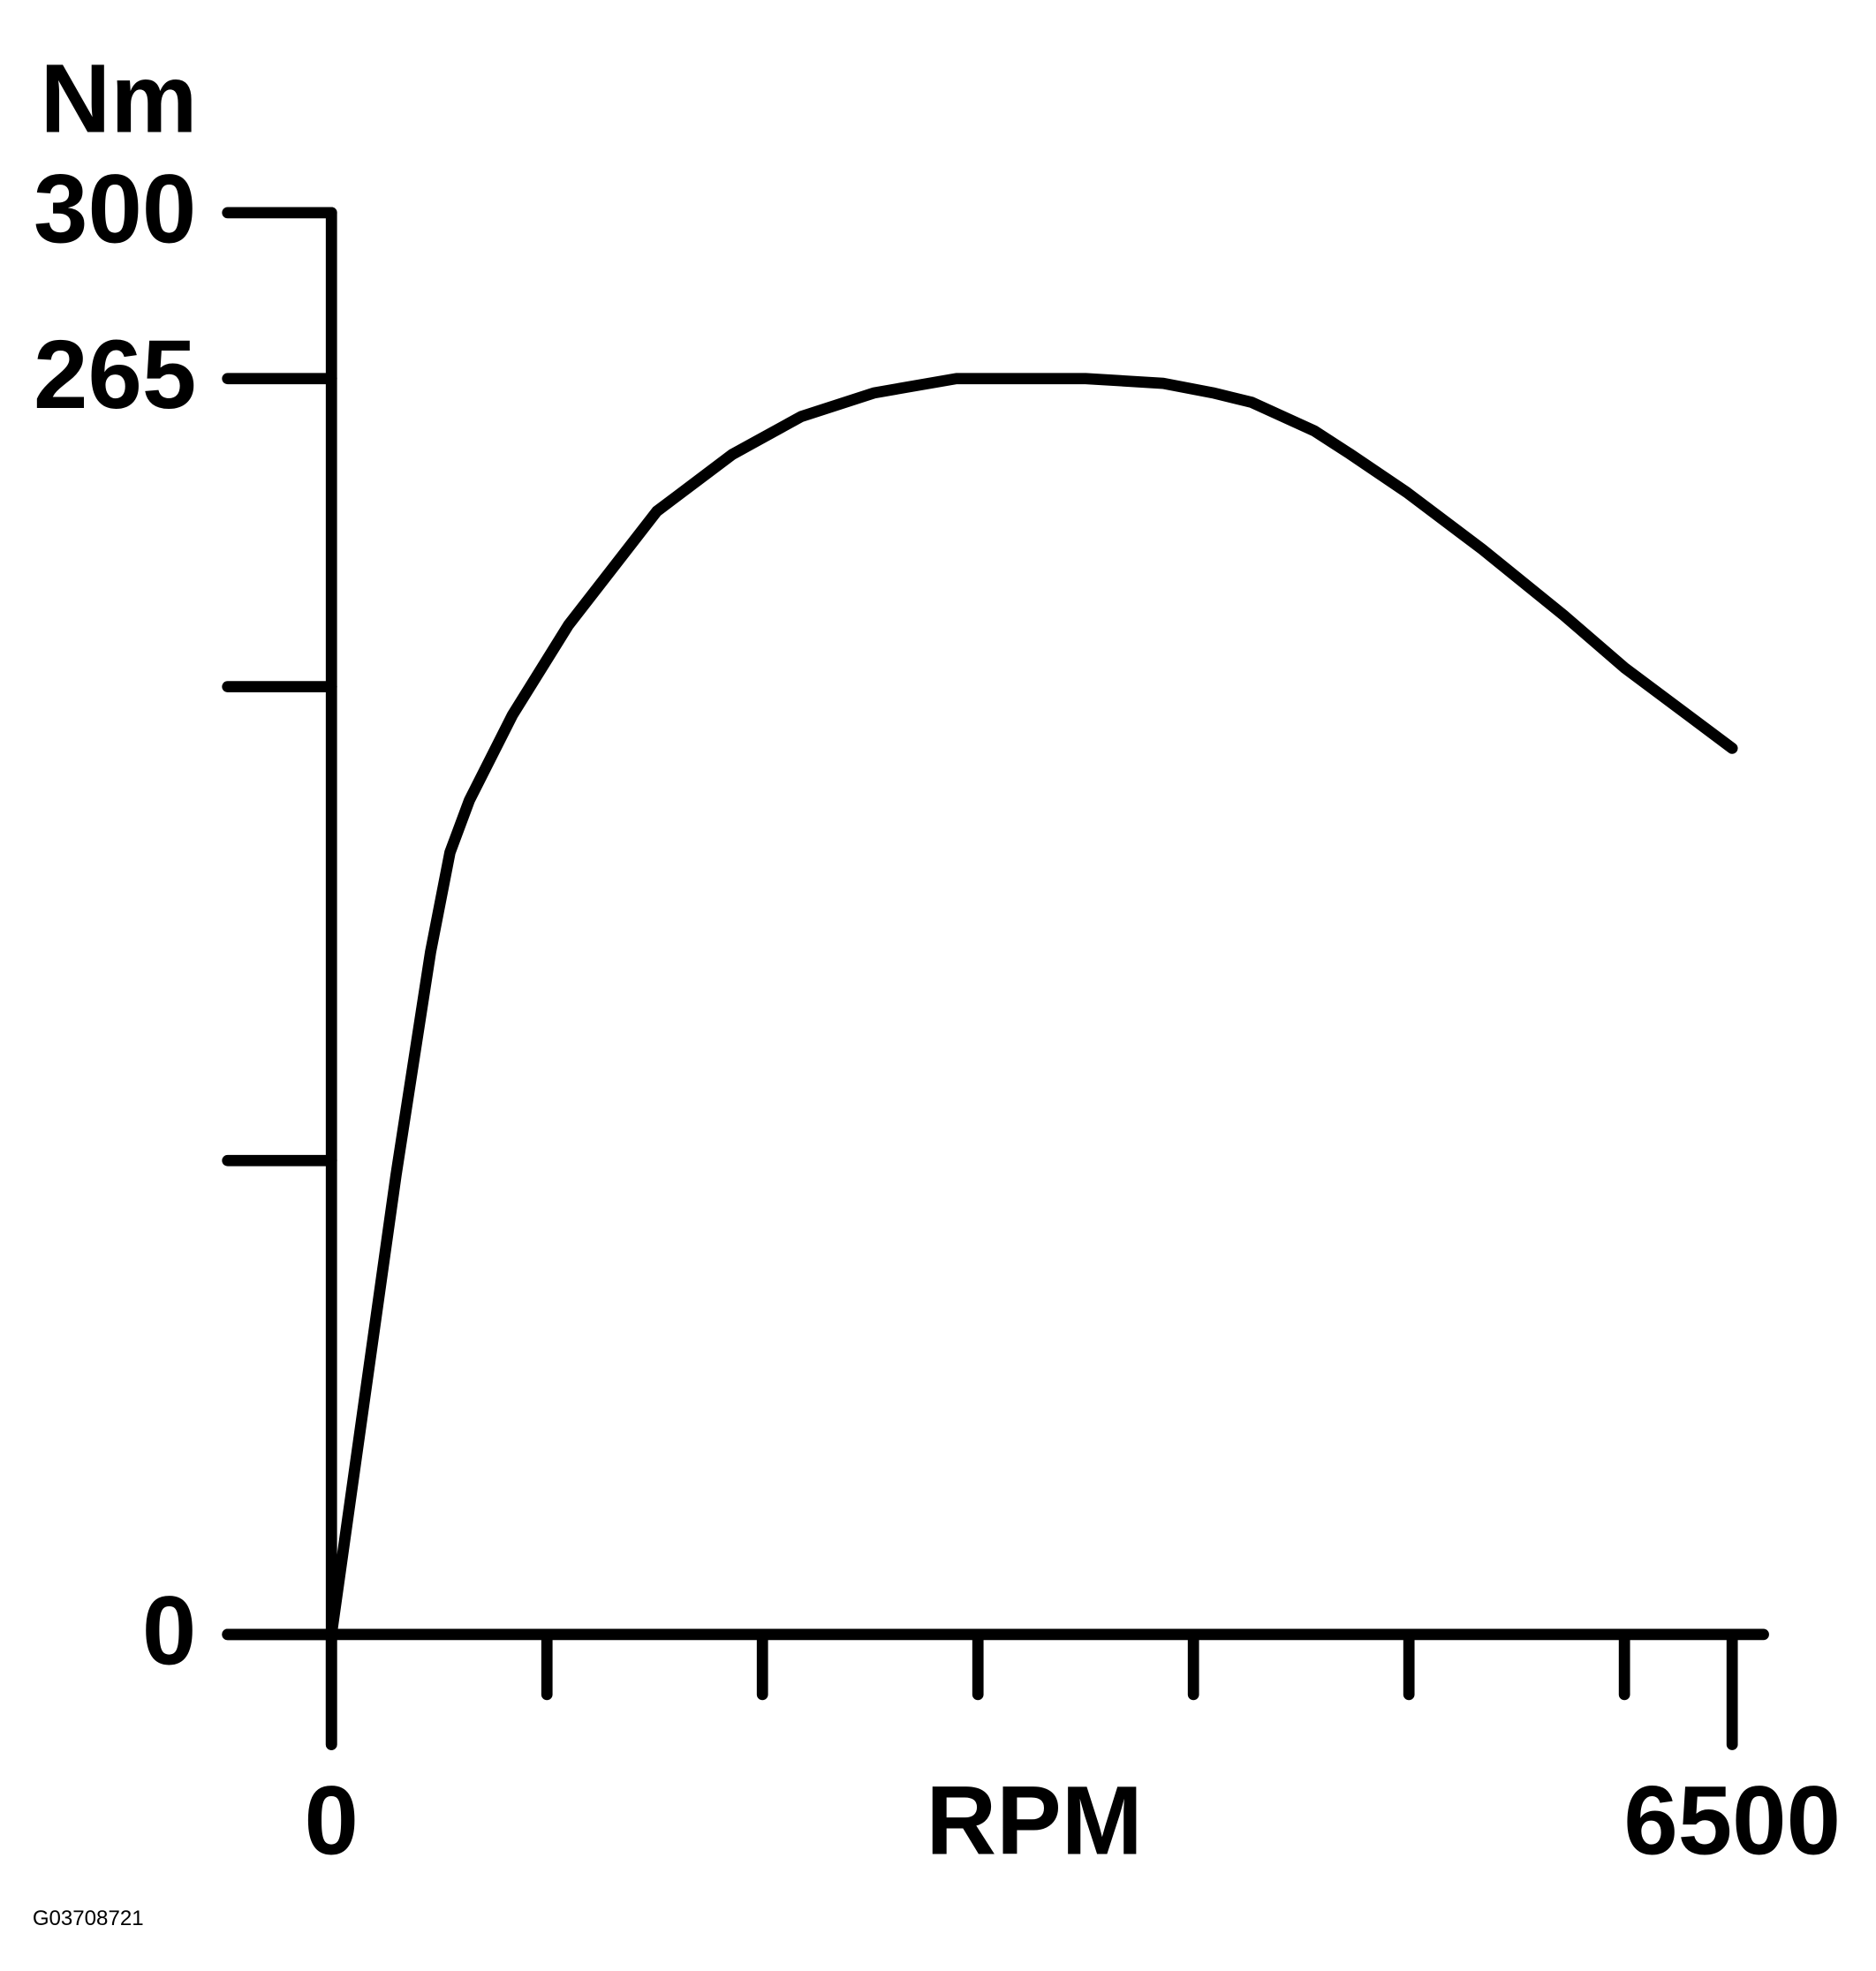 The image size is (1876, 1971). Describe the element at coordinates (115, 209) in the screenshot. I see `y-tick-label: 300` at that location.